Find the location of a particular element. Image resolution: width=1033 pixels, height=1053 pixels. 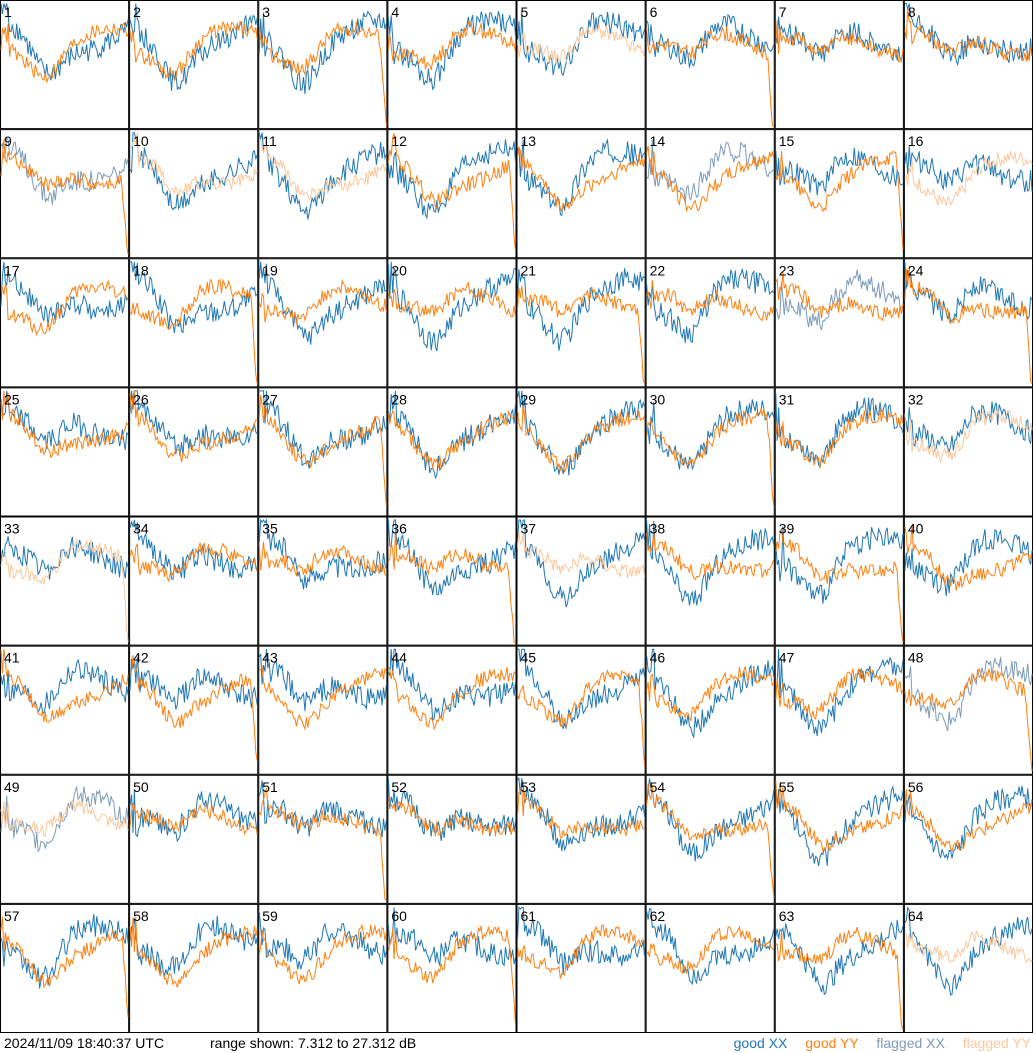

panel-label: 23 is located at coordinates (787, 270).